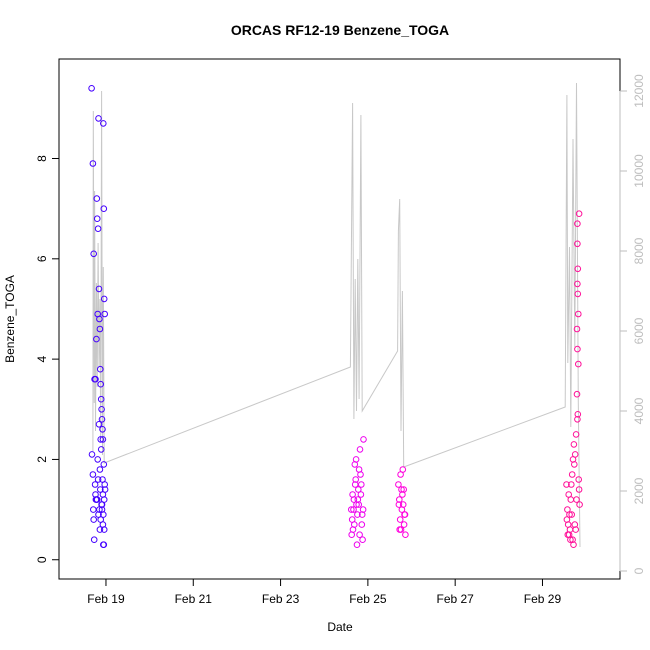  Describe the element at coordinates (639, 91) in the screenshot. I see `y2-tick-label: 12000` at that location.